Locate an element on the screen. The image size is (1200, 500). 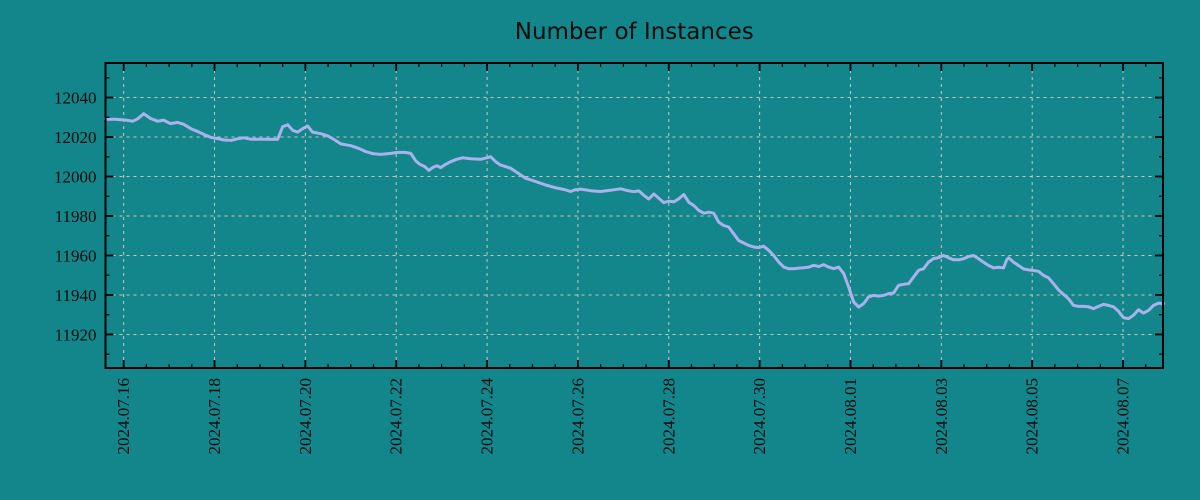
x-tick-label: 2024.07.16 is located at coordinates (123, 416).